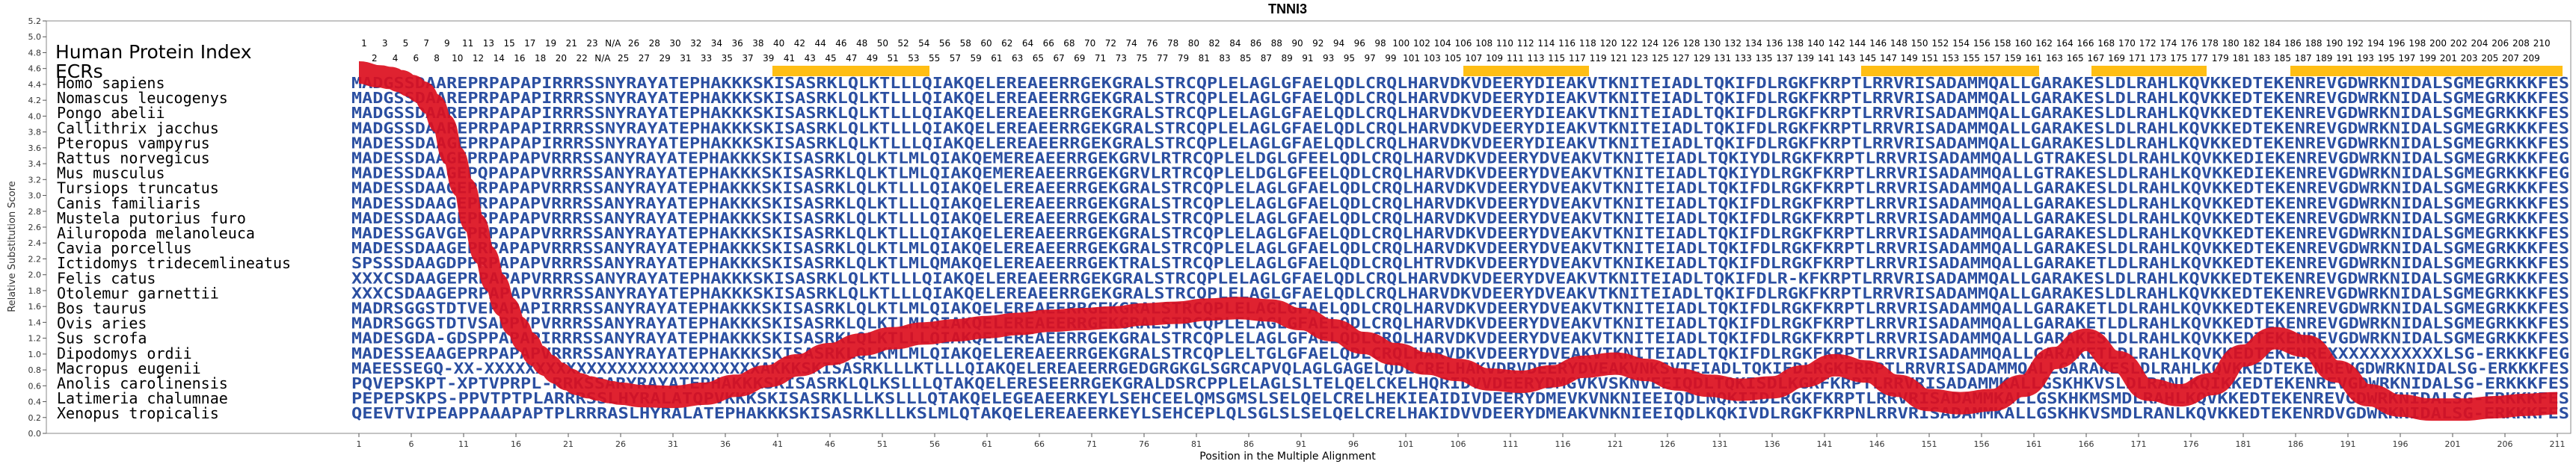  What do you see at coordinates (2453, 444) in the screenshot?
I see `x-tick-label: 201` at bounding box center [2453, 444].